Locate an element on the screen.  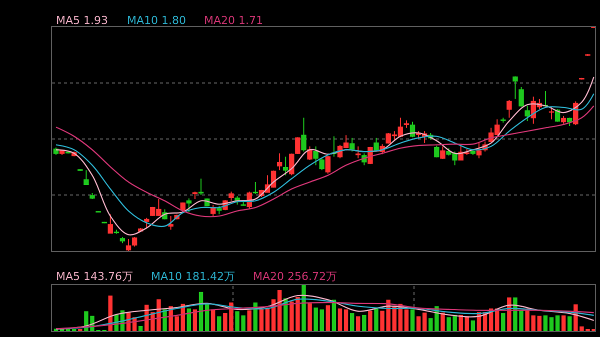
text: MA20 1.71 is located at coordinates (234, 20).